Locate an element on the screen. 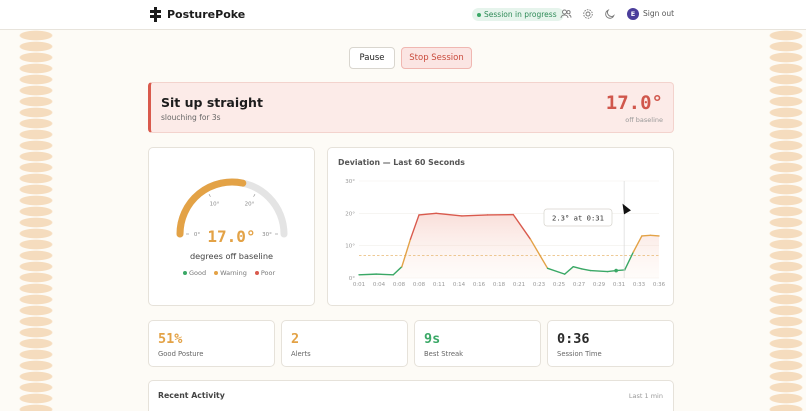  legend-poor: Poor is located at coordinates (264, 273).